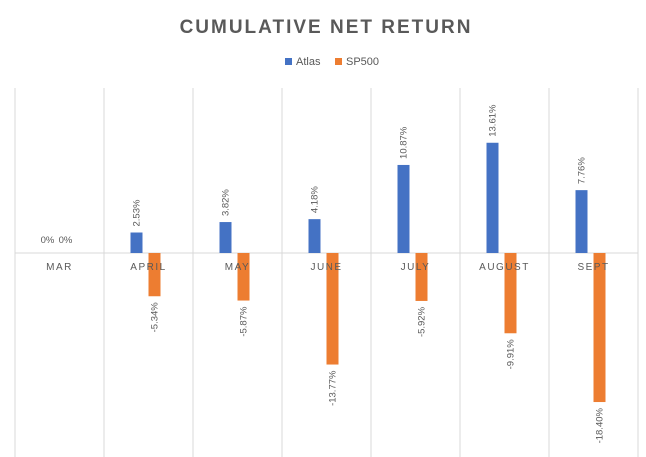 Image resolution: width=646 pixels, height=457 pixels. I want to click on legend-swatch-sp500, so click(338, 61).